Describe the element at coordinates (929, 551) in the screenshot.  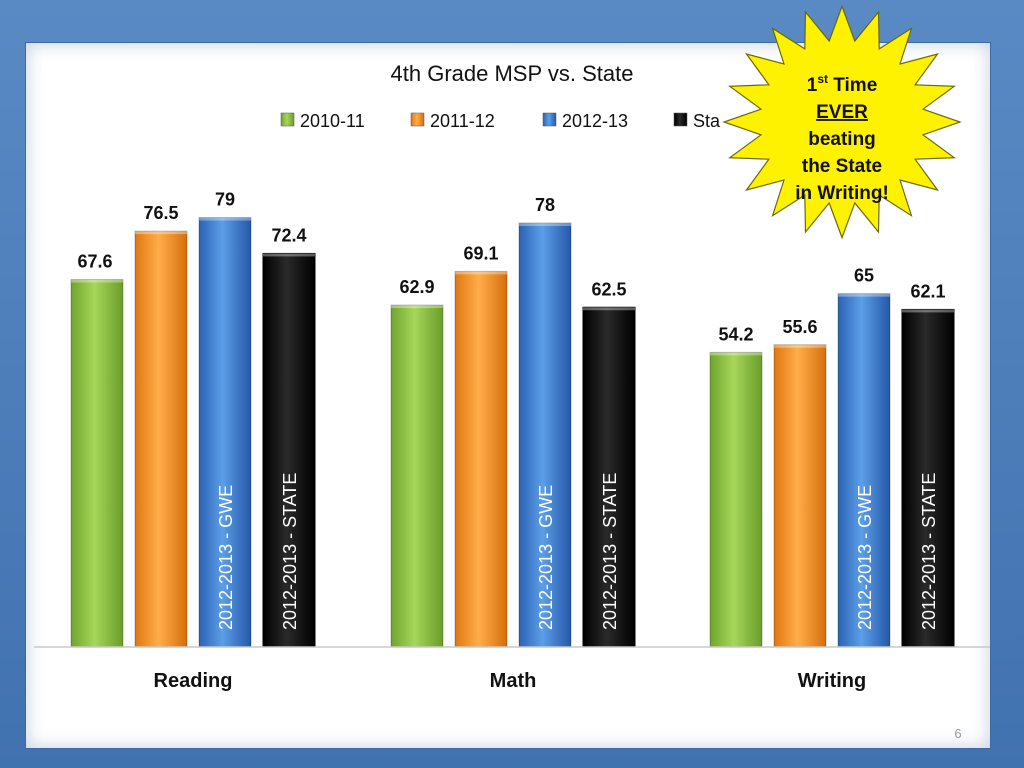
I see `bar-inner-text-writing-3: 2012-2013 - STATE` at that location.